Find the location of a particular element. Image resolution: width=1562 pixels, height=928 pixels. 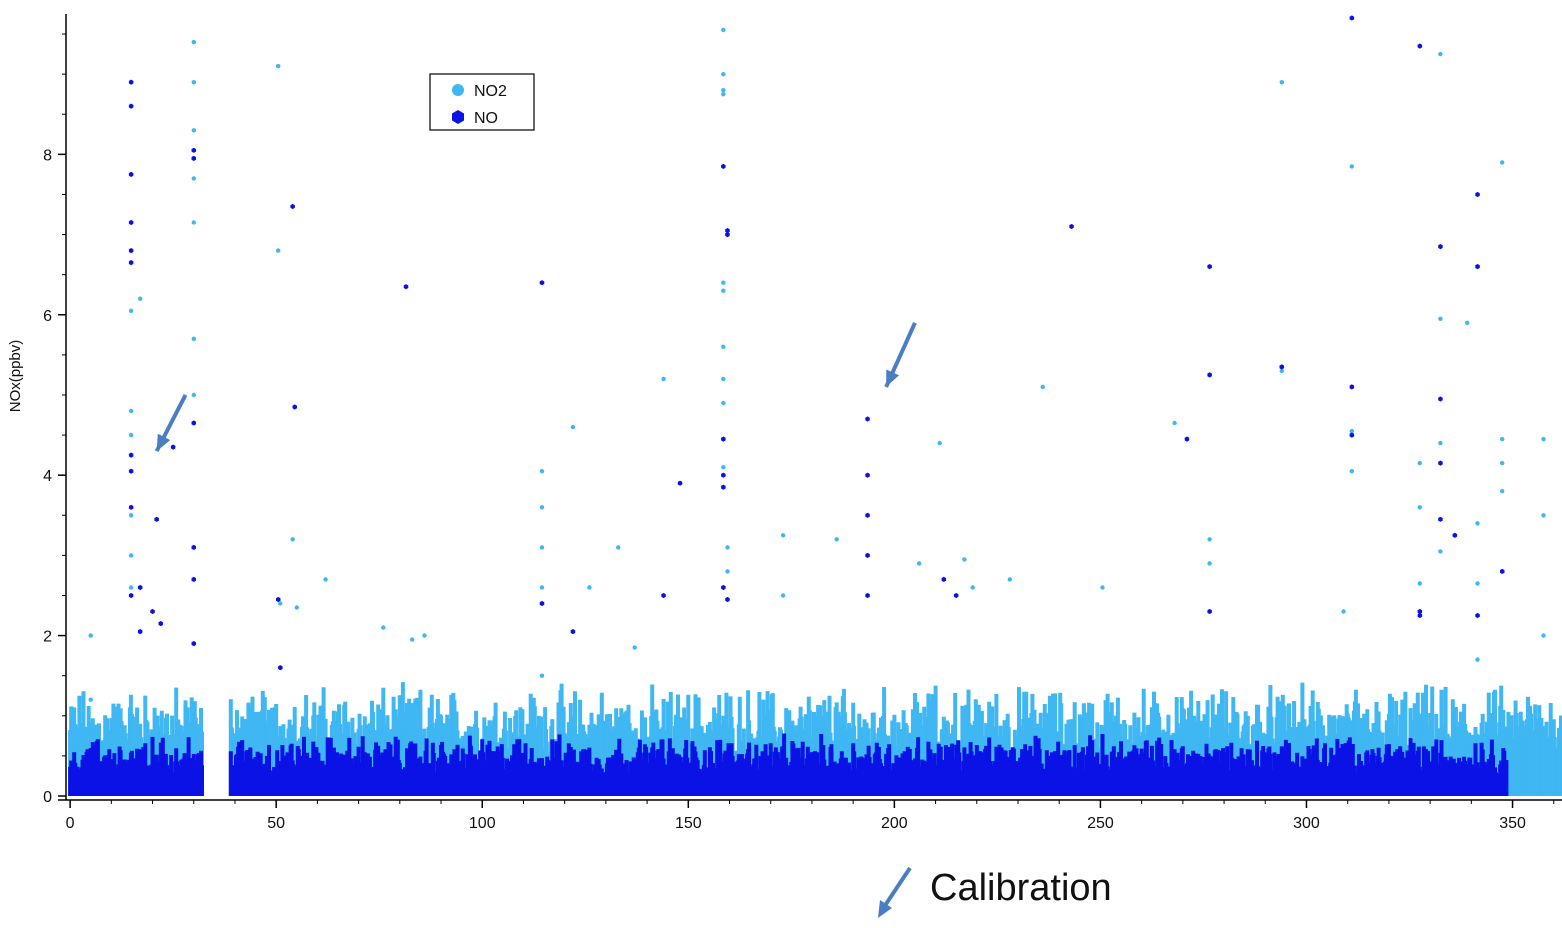

y-tick-label: 2 is located at coordinates (47, 637).